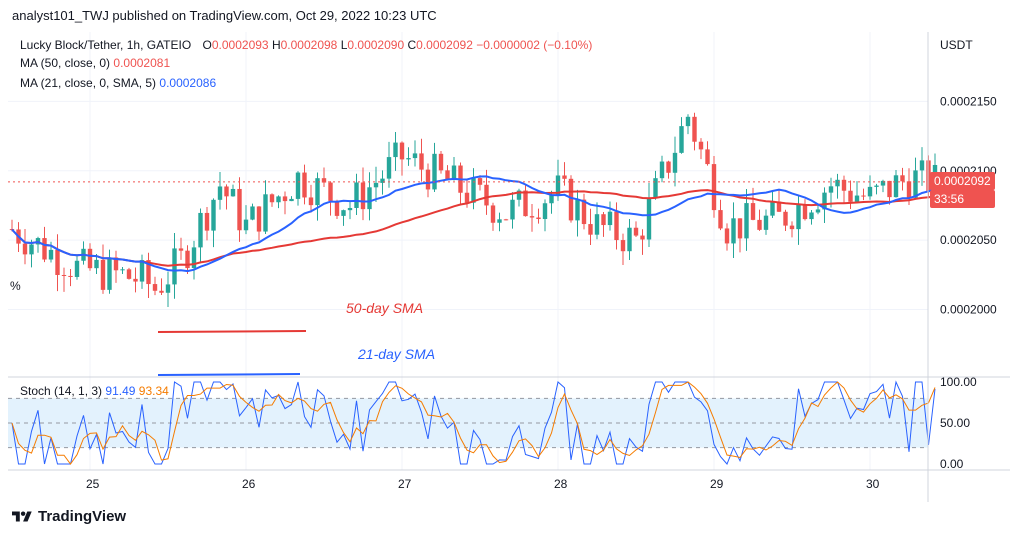  What do you see at coordinates (118, 83) in the screenshot?
I see `legend-ma21-row: MA (21, close, 0, SMA, 5) 0.0002086` at bounding box center [118, 83].